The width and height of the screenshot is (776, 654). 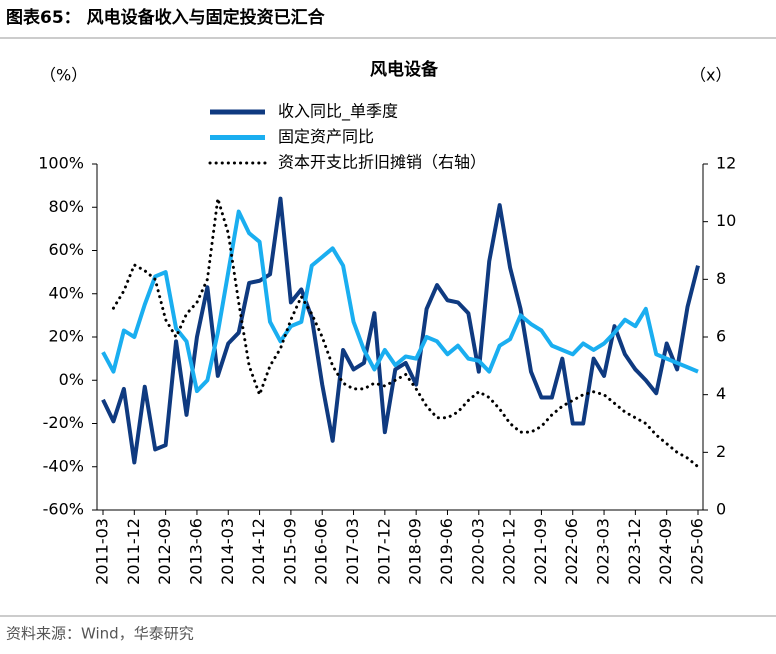 I want to click on source: 资料来源：Wind，华泰研究, so click(x=100, y=634).